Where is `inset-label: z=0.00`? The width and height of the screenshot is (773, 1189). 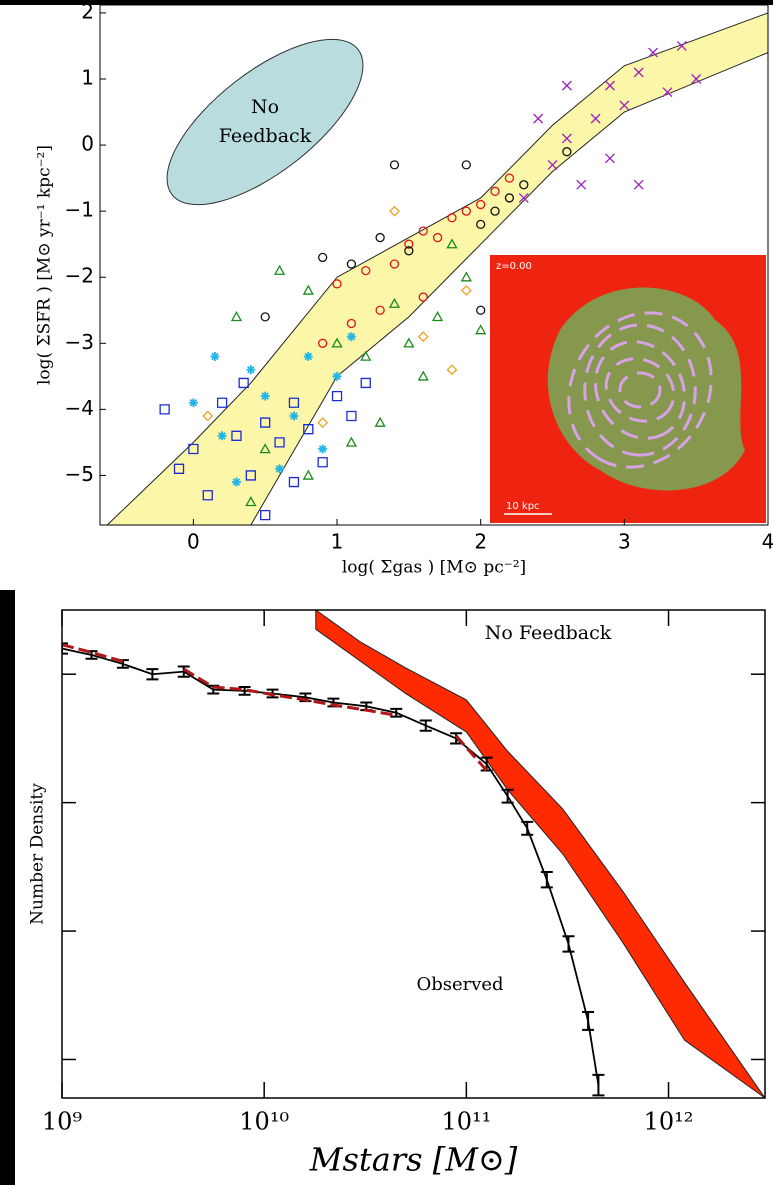
inset-label: z=0.00 is located at coordinates (514, 266).